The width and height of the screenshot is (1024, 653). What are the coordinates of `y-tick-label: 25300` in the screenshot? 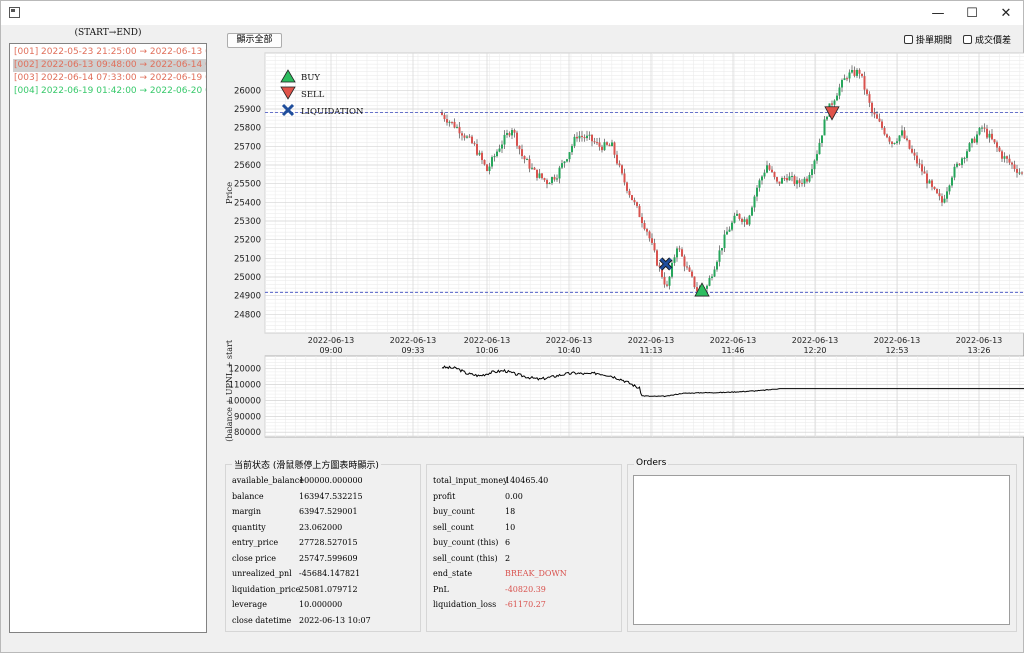 It's located at (247, 222).